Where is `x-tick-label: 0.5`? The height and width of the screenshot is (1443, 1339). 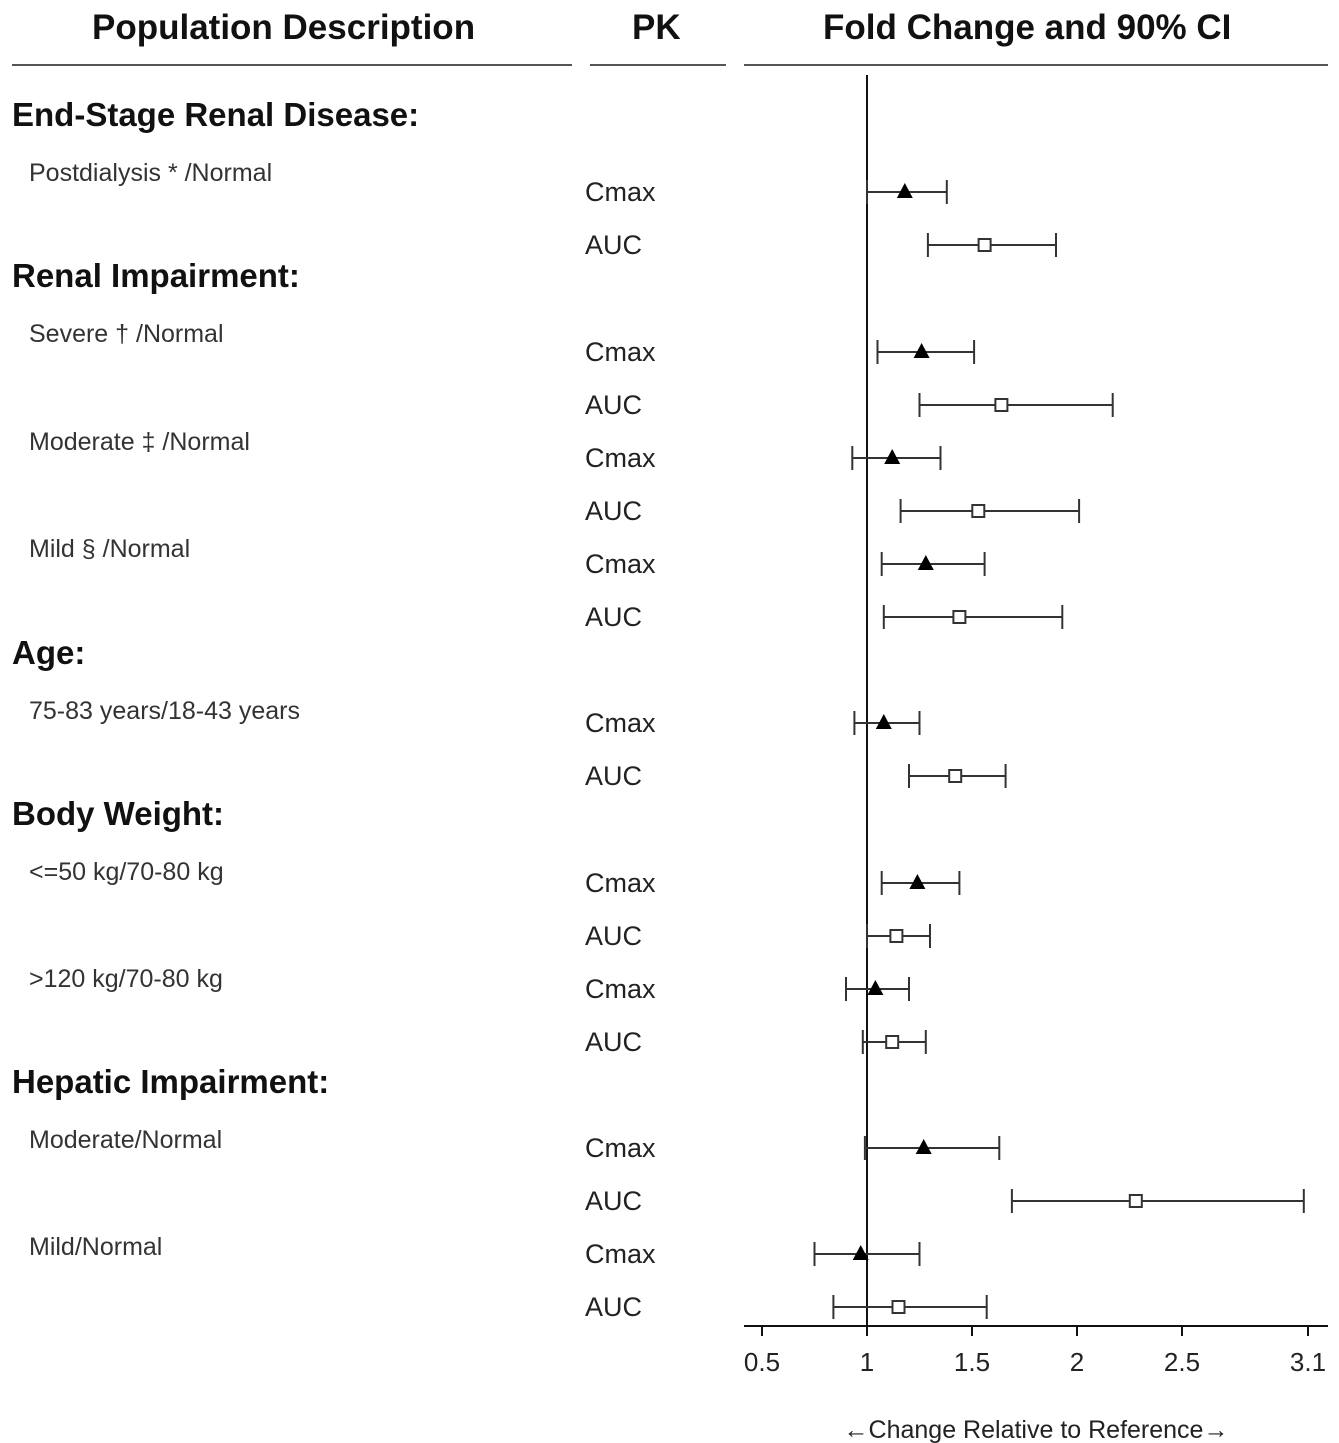
x-tick-label: 0.5 is located at coordinates (762, 1362).